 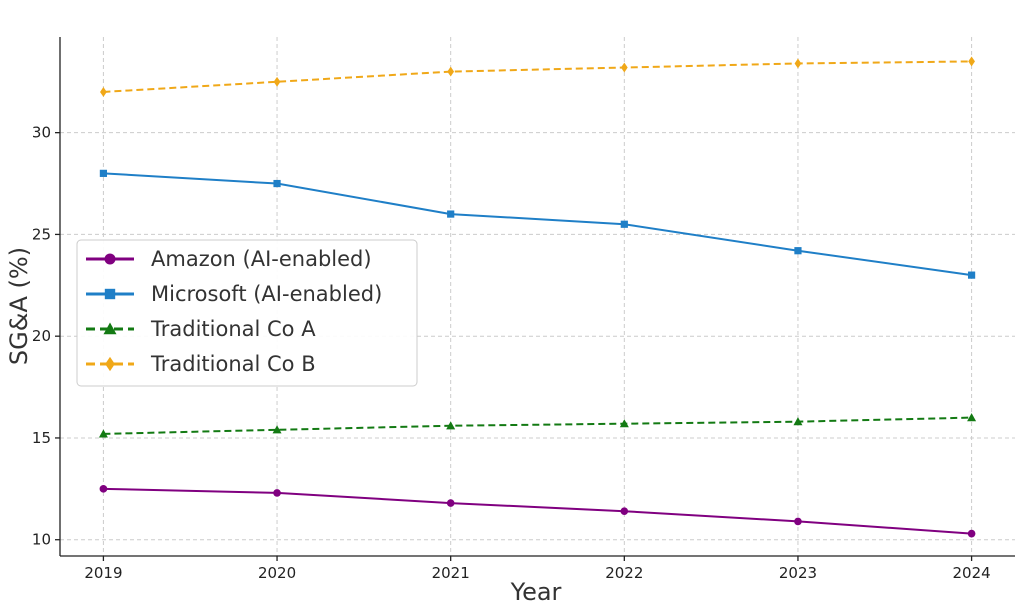 I want to click on y-tick-label: 15, so click(x=41, y=438).